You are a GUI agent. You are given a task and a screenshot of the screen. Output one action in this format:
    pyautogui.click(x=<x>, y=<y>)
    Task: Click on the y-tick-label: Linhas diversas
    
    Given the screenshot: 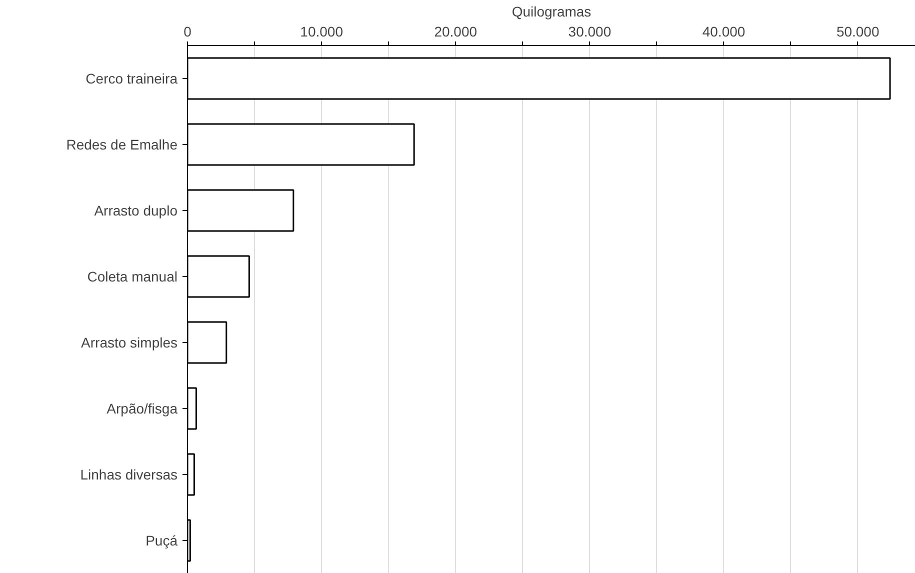 What is the action you would take?
    pyautogui.click(x=129, y=474)
    